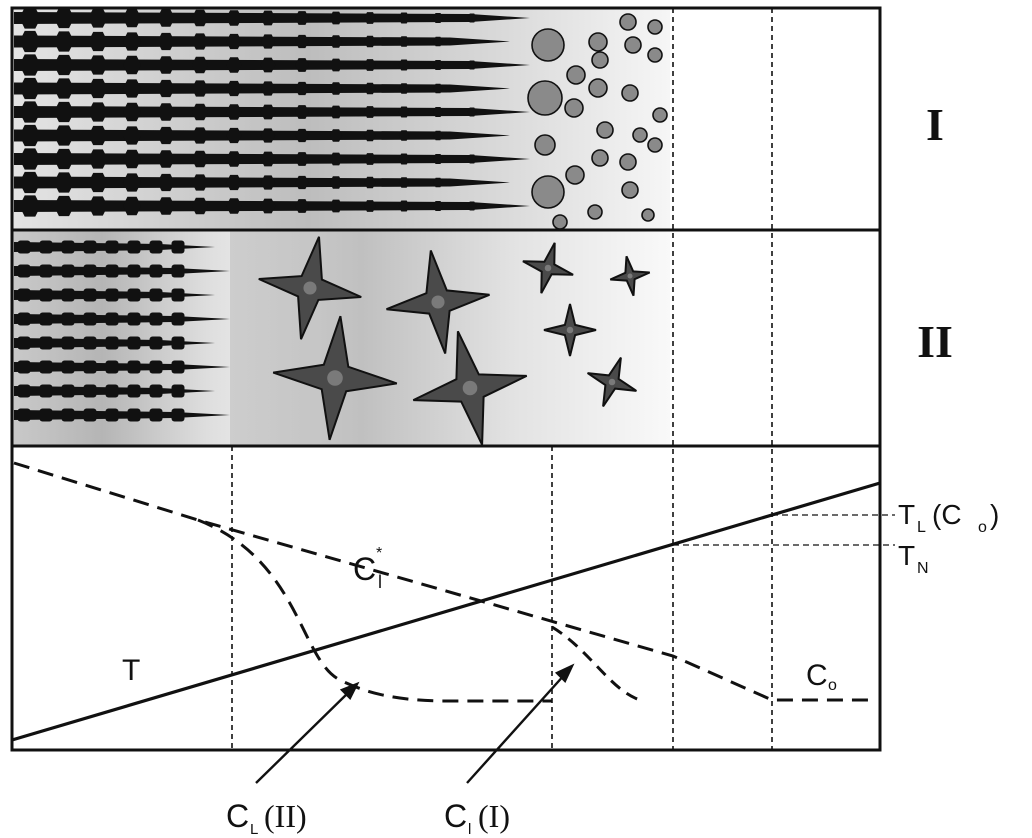  What do you see at coordinates (947, 514) in the screenshot?
I see `tl-paren-open: (C` at bounding box center [947, 514].